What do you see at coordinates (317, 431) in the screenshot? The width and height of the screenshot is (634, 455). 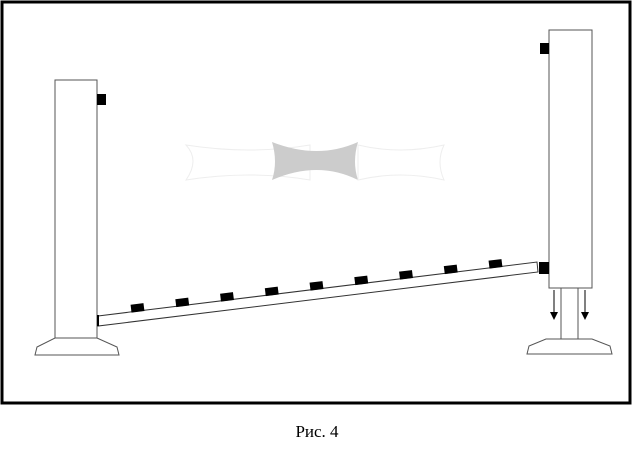 I see `figure-caption: Рис. 4` at bounding box center [317, 431].